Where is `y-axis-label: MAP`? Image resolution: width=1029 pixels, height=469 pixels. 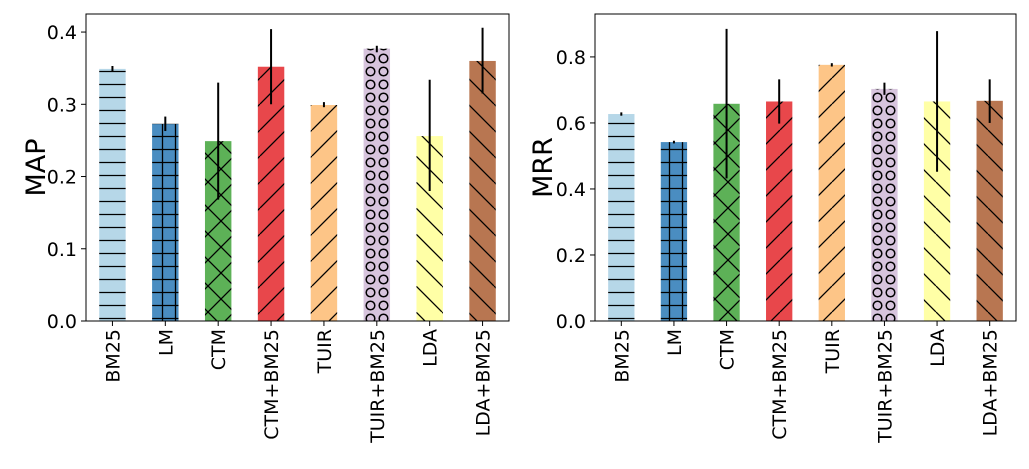 y-axis-label: MAP is located at coordinates (36, 167).